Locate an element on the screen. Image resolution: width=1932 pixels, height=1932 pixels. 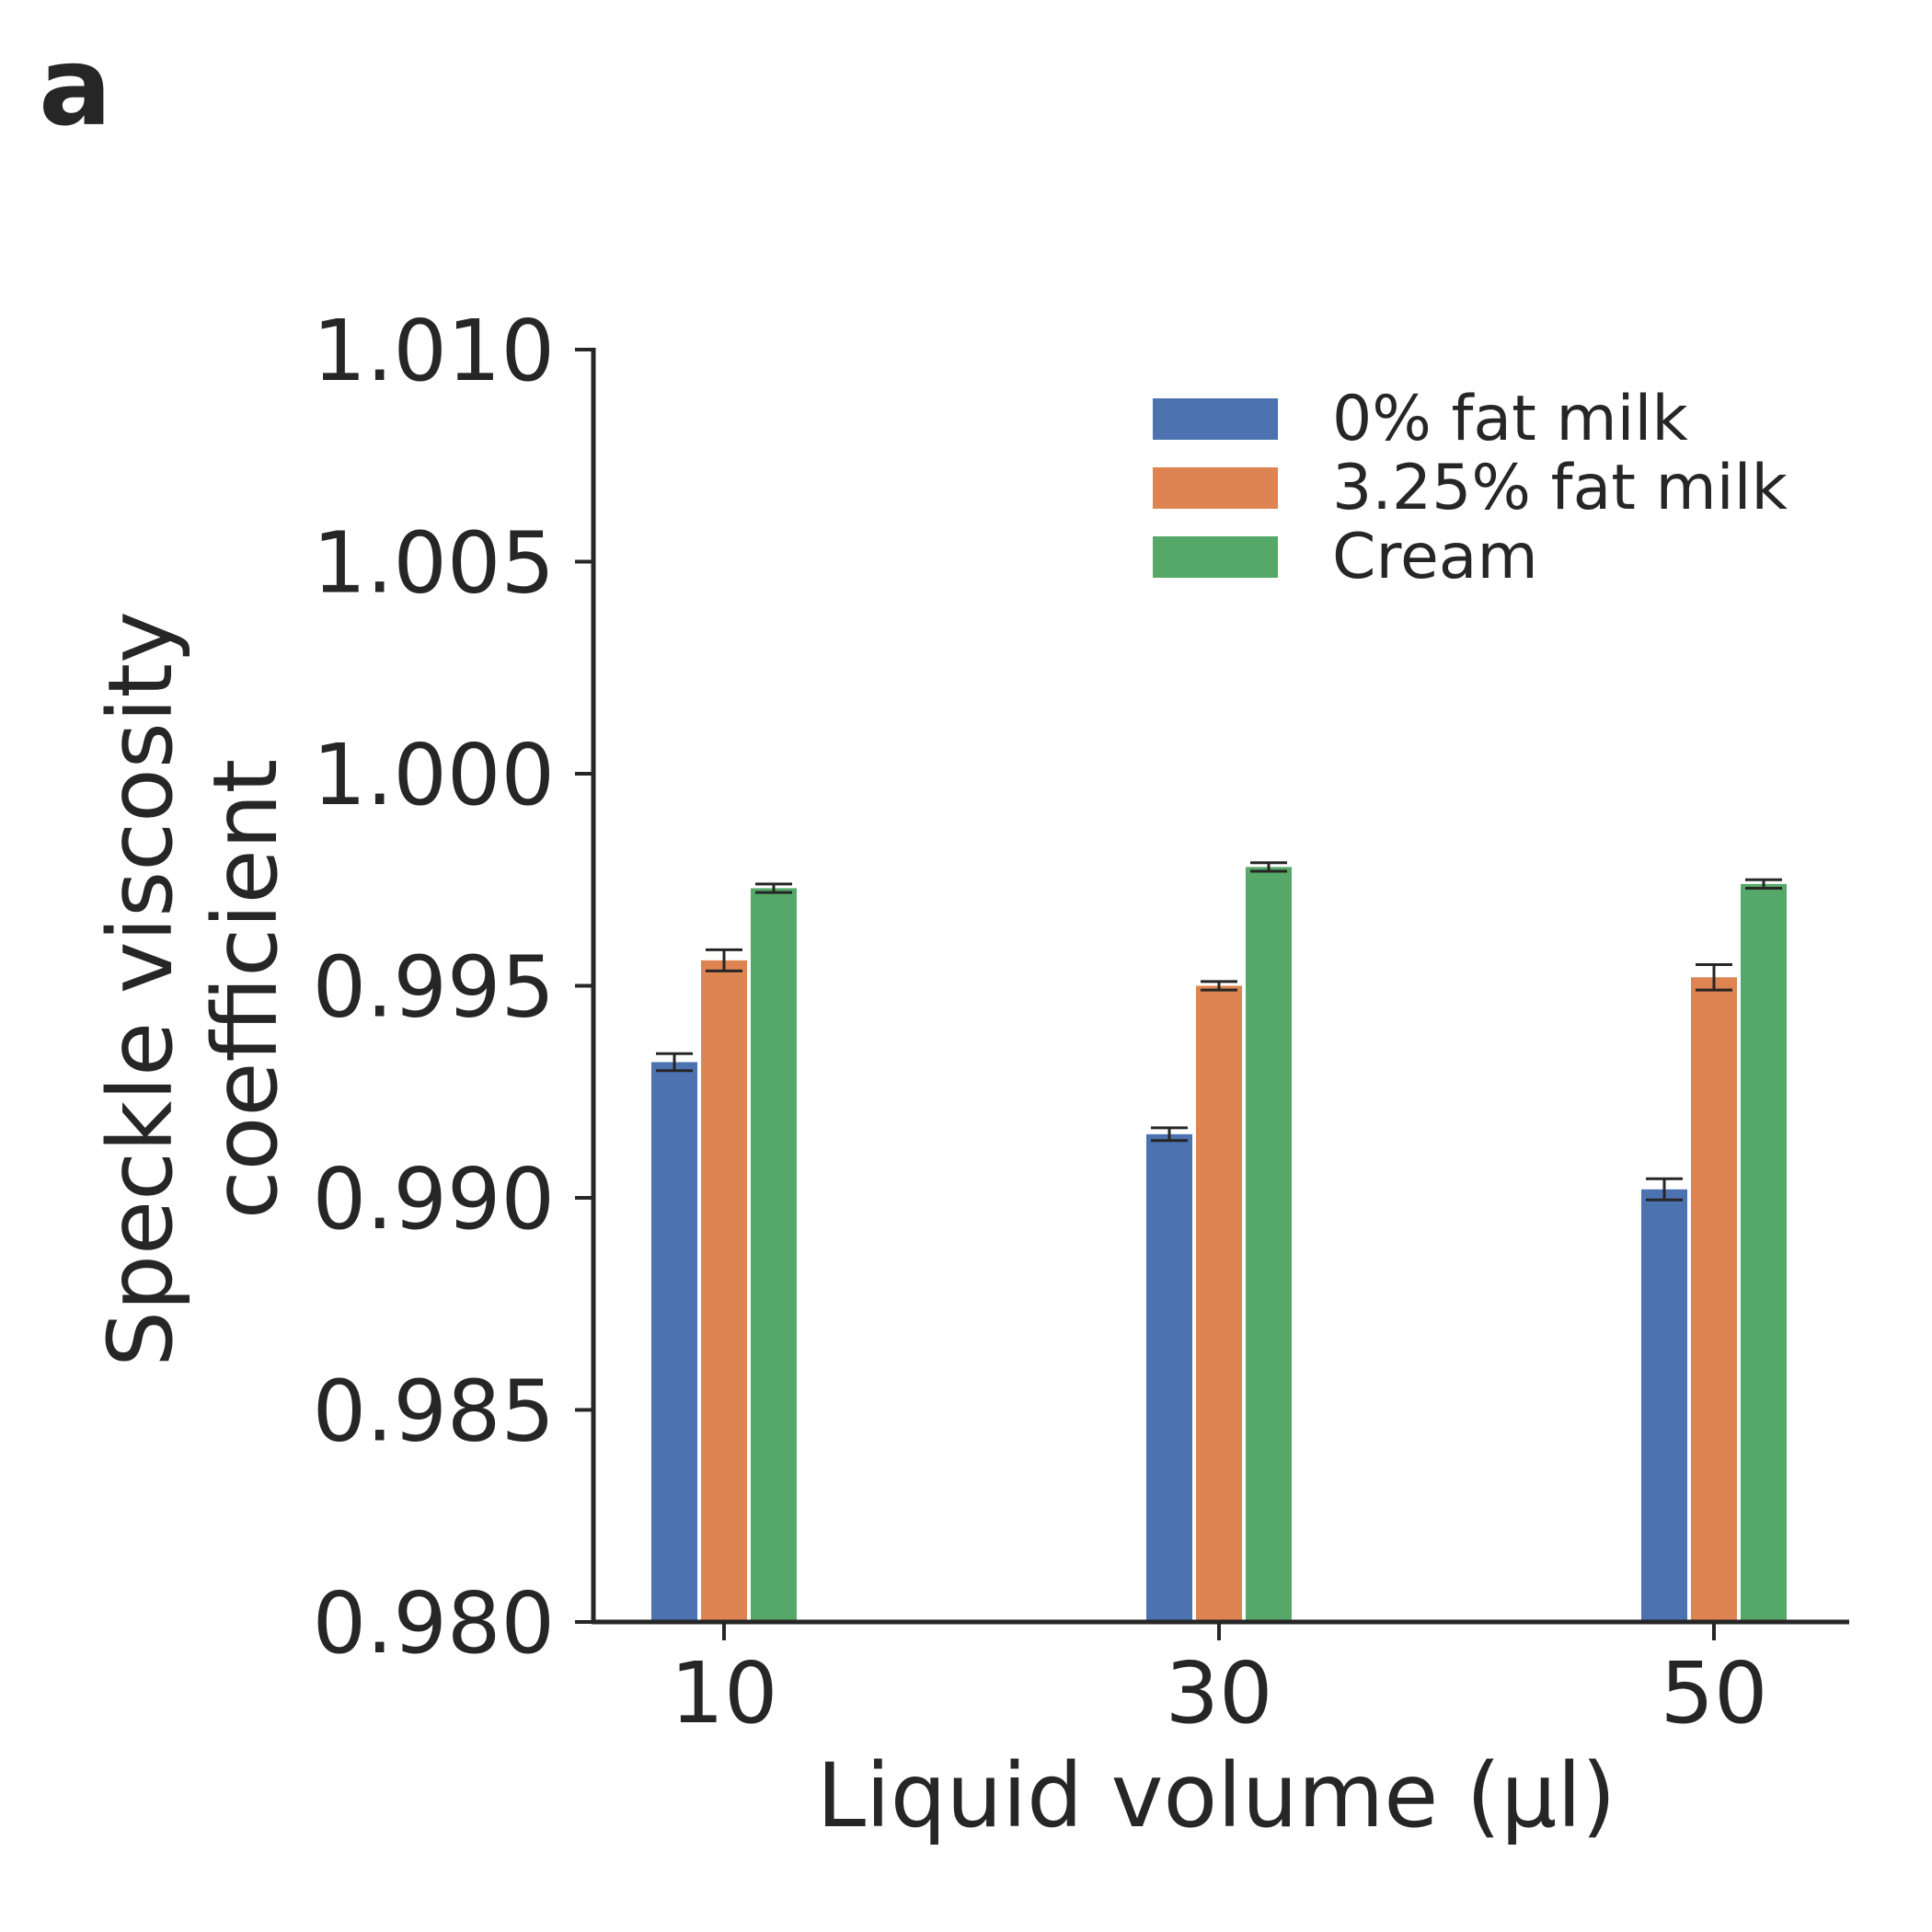
y-tick-label: 1.010 is located at coordinates (434, 351).